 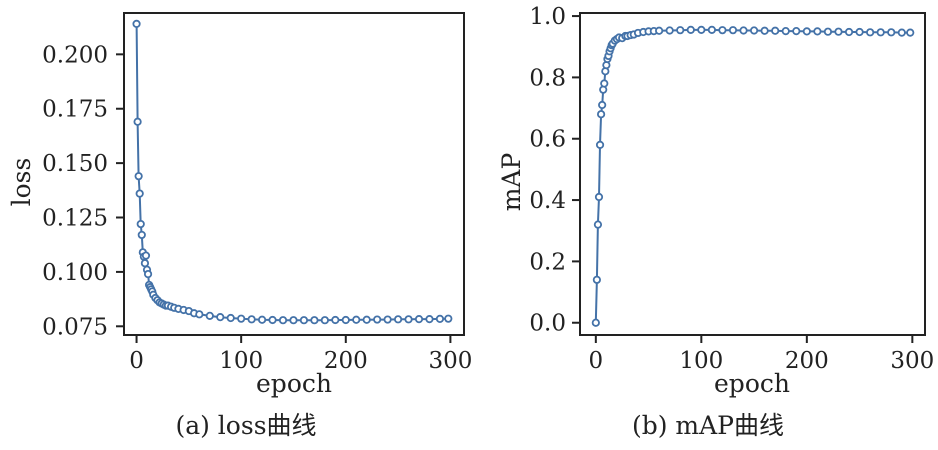 What do you see at coordinates (547, 324) in the screenshot?
I see `y-tick-label: 0.0` at bounding box center [547, 324].